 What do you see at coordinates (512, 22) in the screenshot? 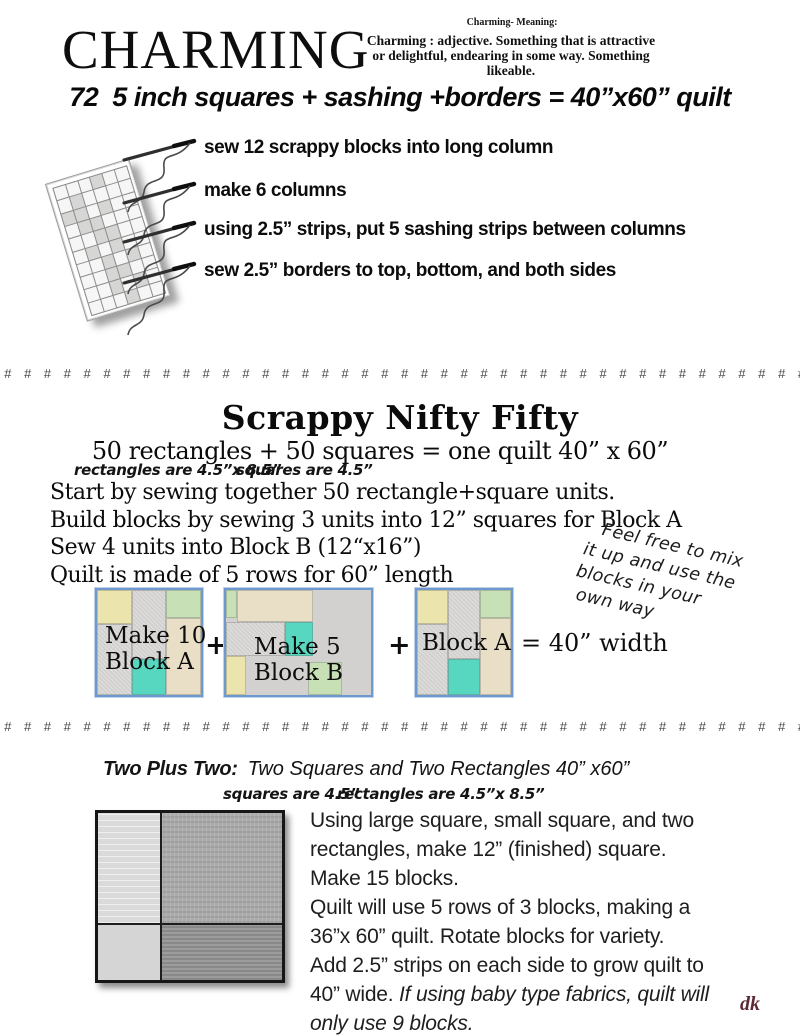
I see `meaning-label: Charming- Meaning:` at bounding box center [512, 22].